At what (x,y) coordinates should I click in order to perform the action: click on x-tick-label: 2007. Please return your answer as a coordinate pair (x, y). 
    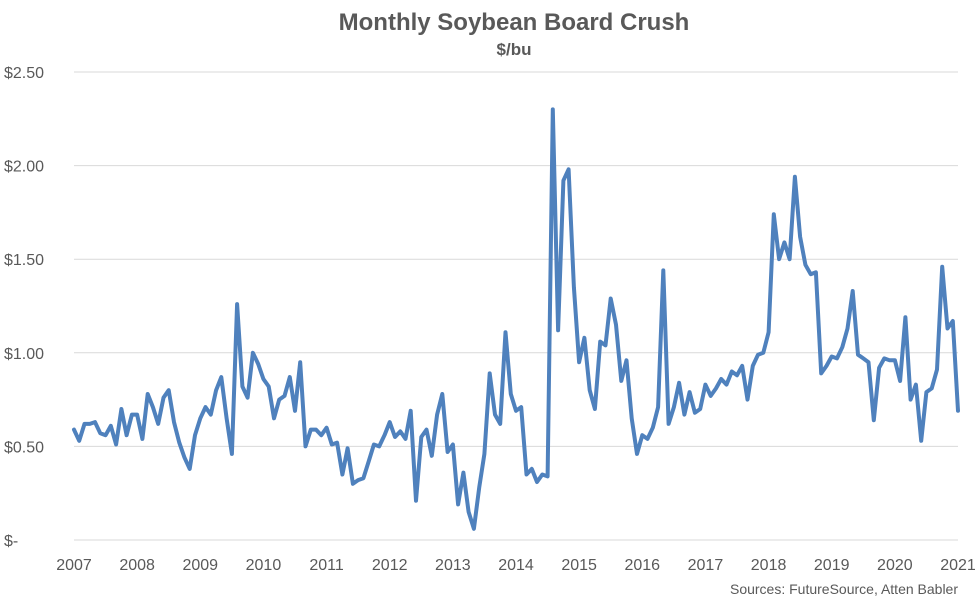
    Looking at the image, I should click on (74, 565).